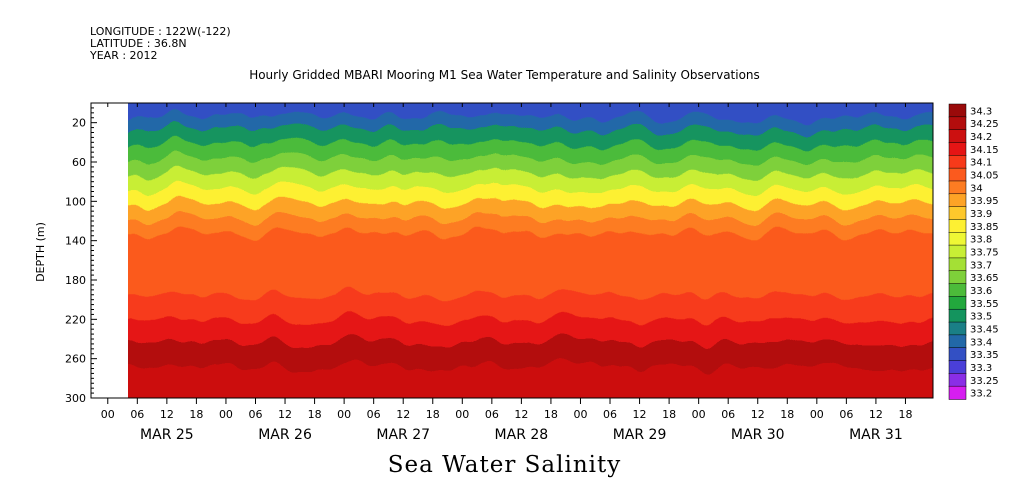  I want to click on y-axis: 20 60 100 140 180 220 260 300, so click(81, 253).